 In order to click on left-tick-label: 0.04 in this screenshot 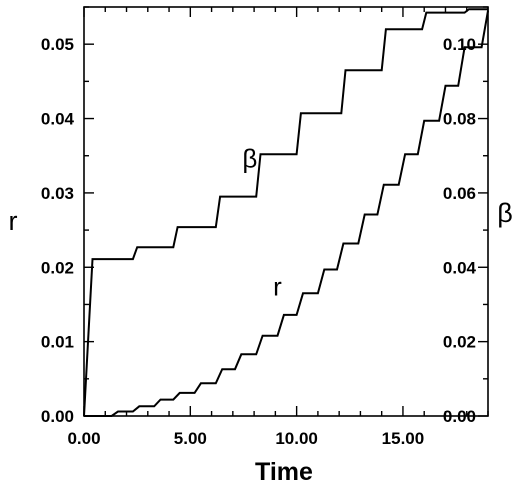, I will do `click(58, 119)`.